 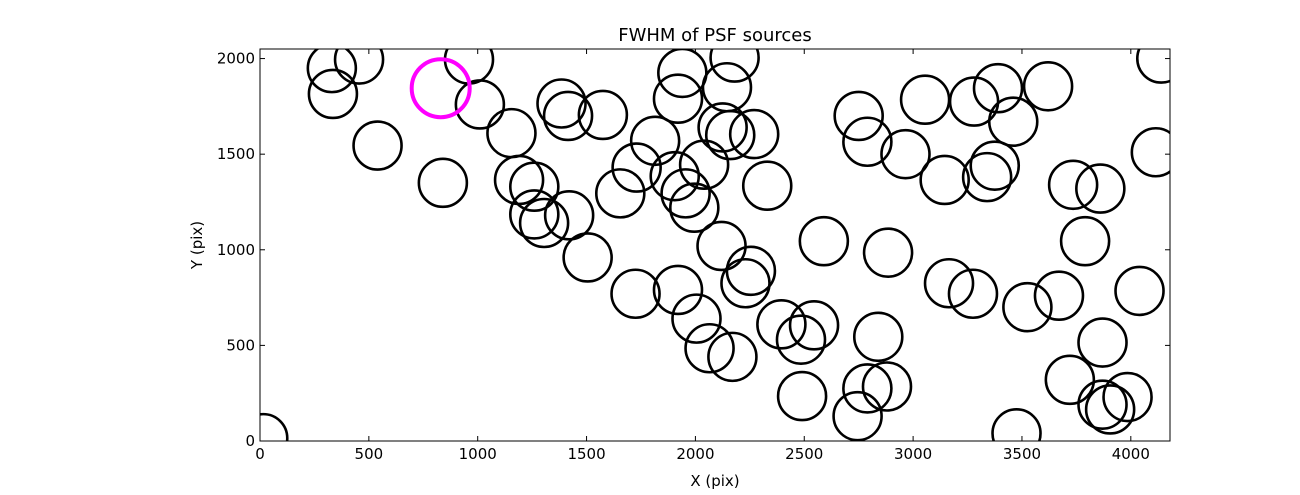 I want to click on x-tick-label: 2500, so click(x=804, y=454).